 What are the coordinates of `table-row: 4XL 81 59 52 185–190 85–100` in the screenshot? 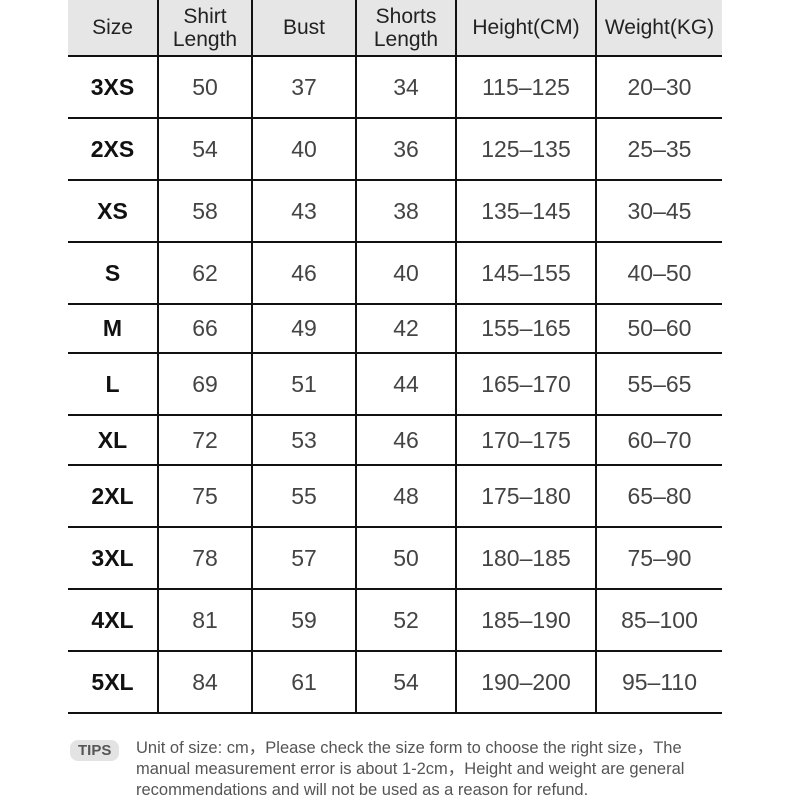 It's located at (395, 621).